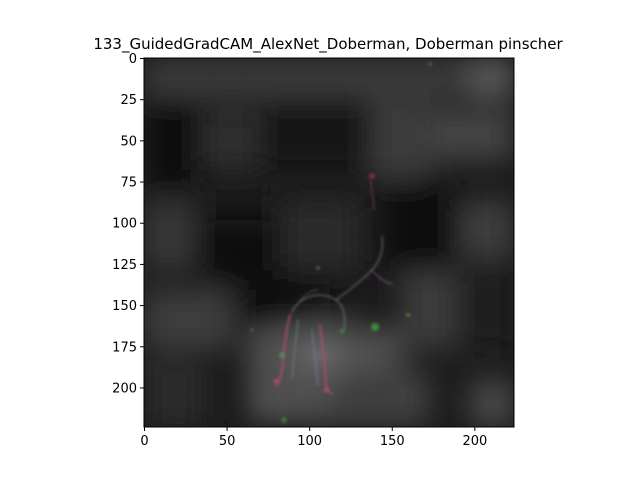  Describe the element at coordinates (309, 441) in the screenshot. I see `x-tick-label: 100` at that location.